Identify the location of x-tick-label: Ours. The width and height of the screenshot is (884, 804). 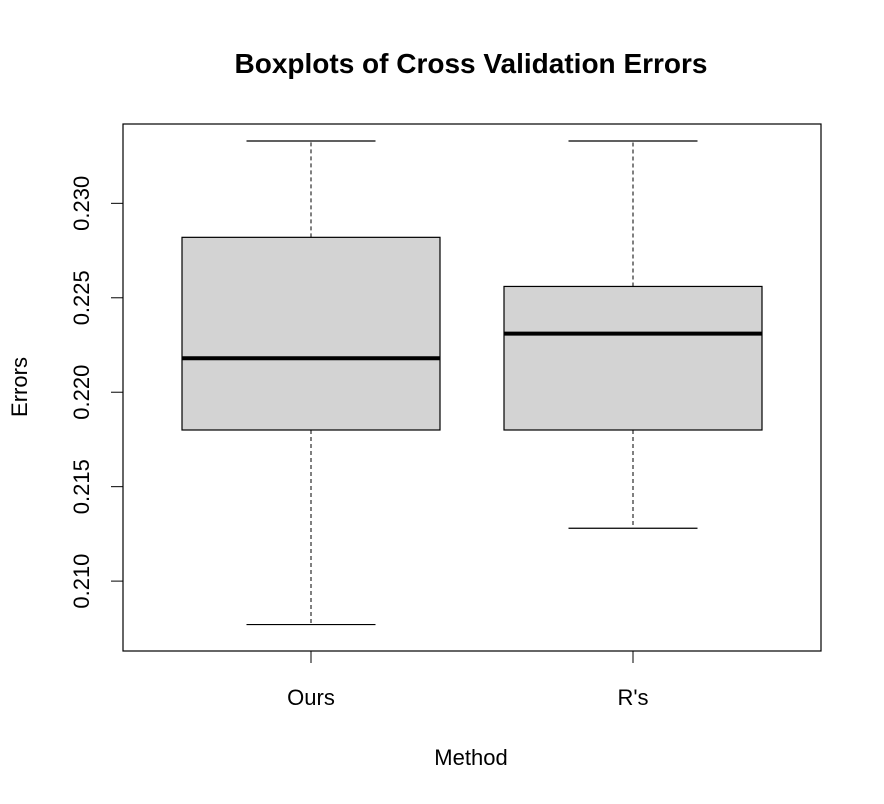
(311, 697).